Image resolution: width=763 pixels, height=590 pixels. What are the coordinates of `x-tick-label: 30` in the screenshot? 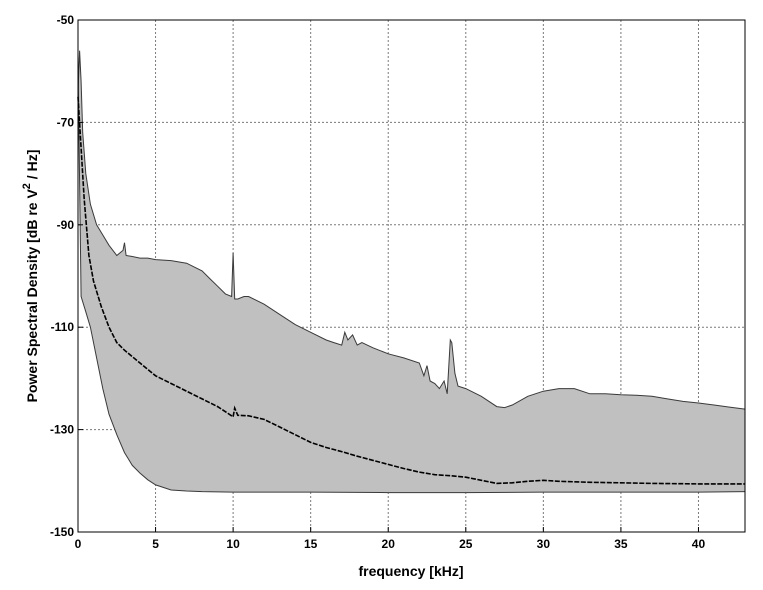 It's located at (544, 544).